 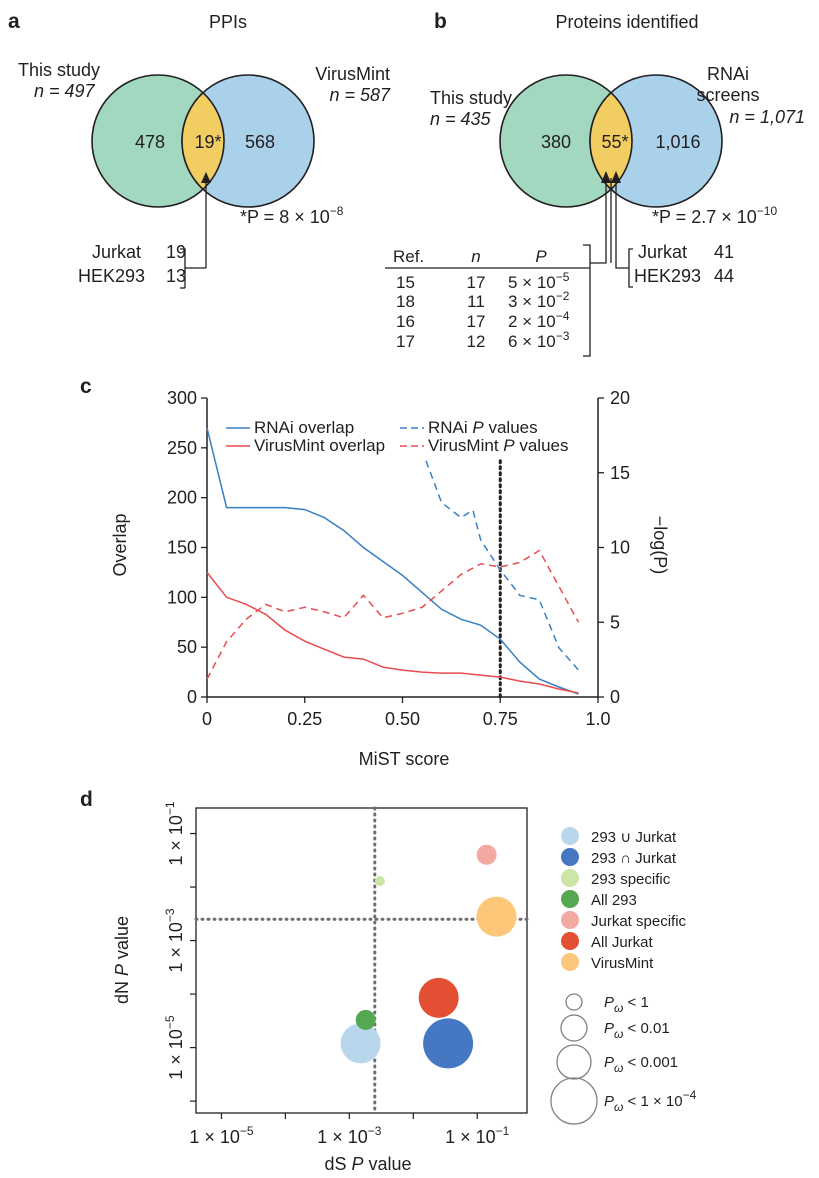 I want to click on venn-b-left-label: This study, so click(x=471, y=98).